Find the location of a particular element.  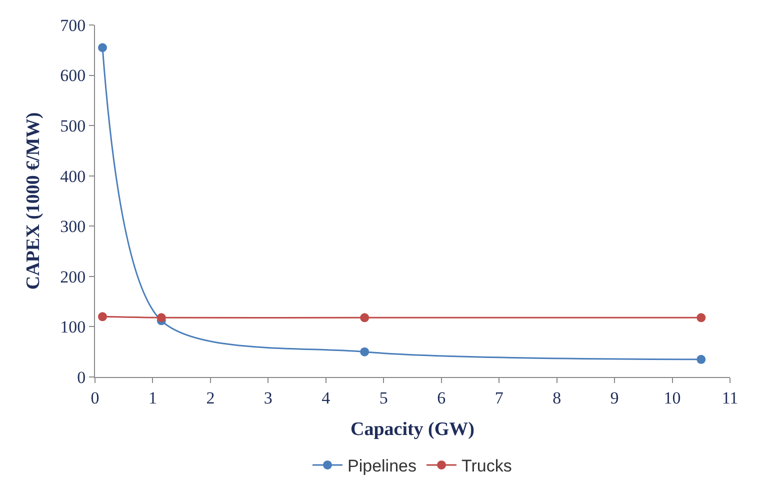

x-tick-label: 10 is located at coordinates (672, 398).